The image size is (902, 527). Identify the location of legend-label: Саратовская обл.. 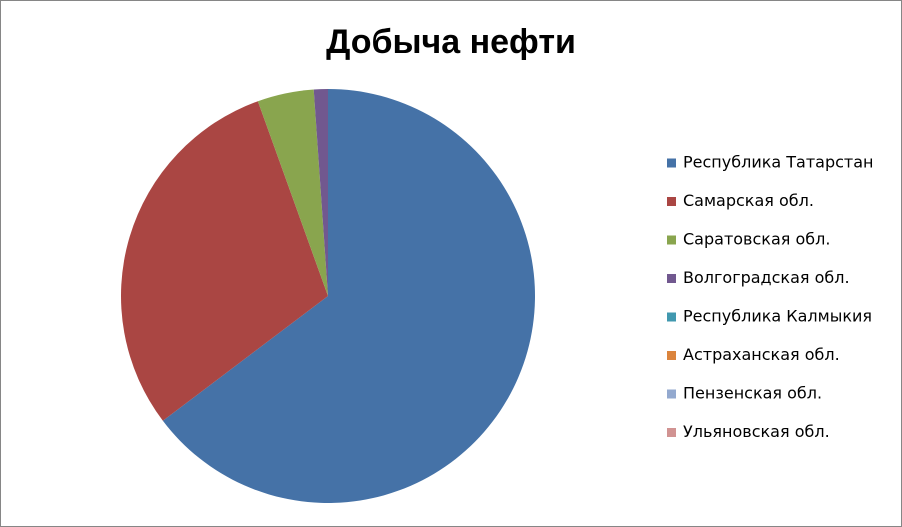
(756, 239).